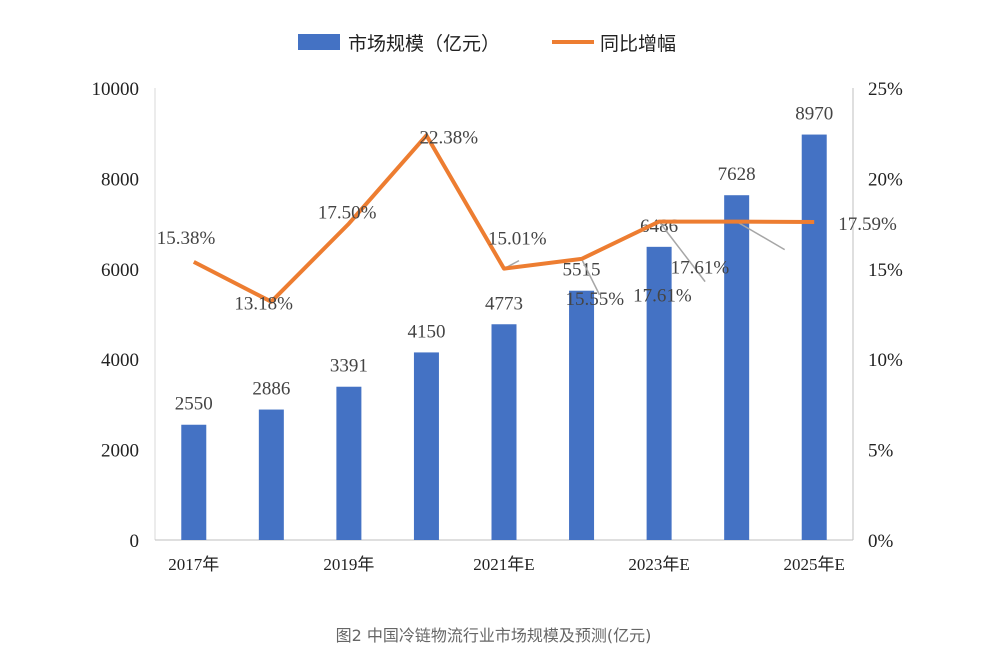  Describe the element at coordinates (885, 89) in the screenshot. I see `y-right-tick-label: 25%` at that location.